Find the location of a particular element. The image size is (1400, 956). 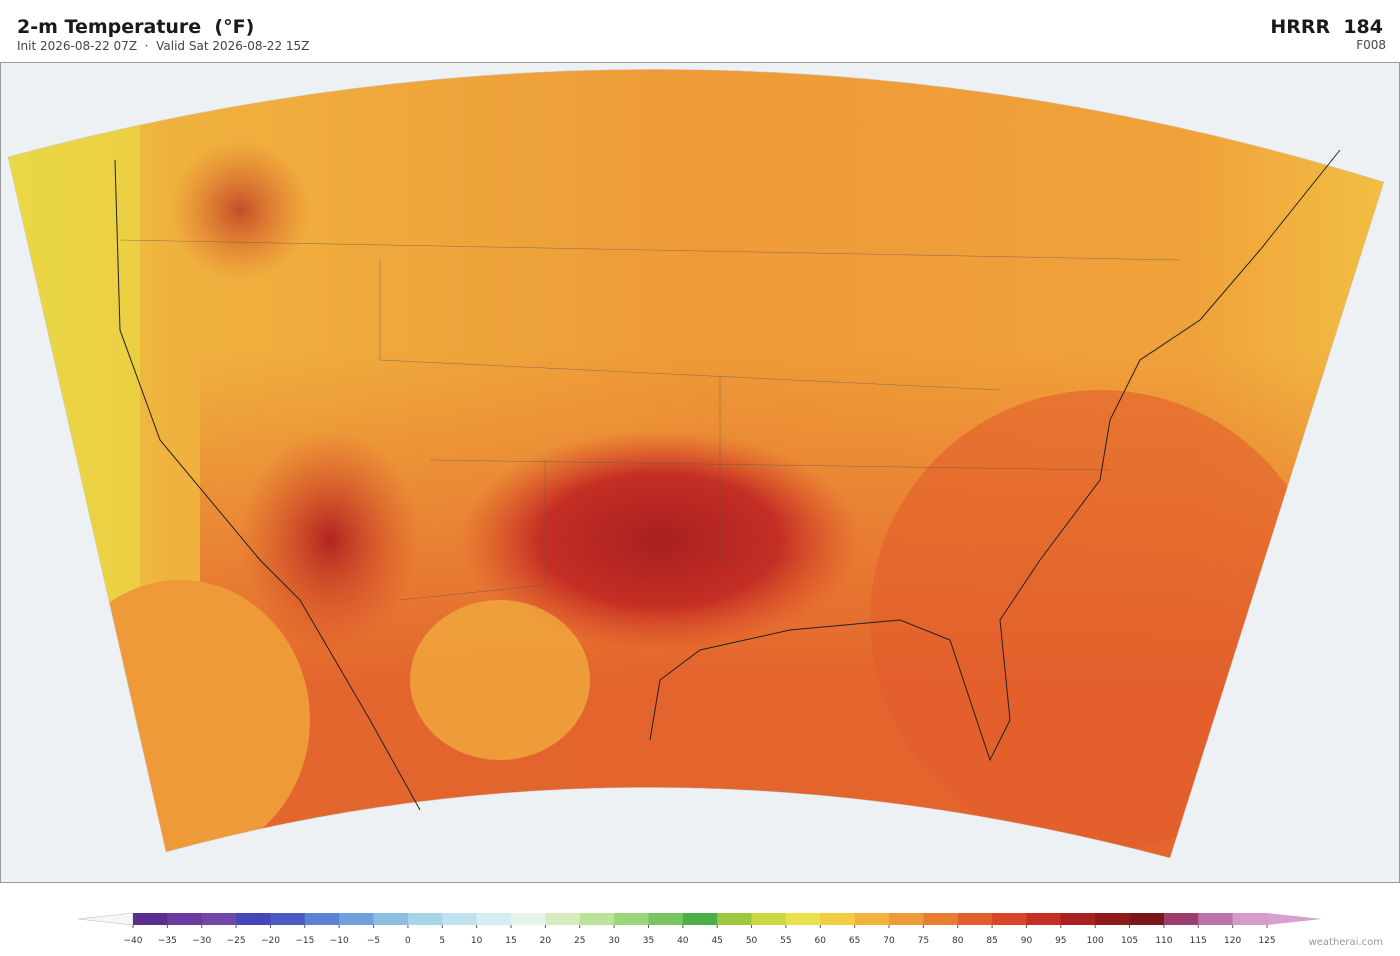

colorbar-label: 100 is located at coordinates (1095, 941).